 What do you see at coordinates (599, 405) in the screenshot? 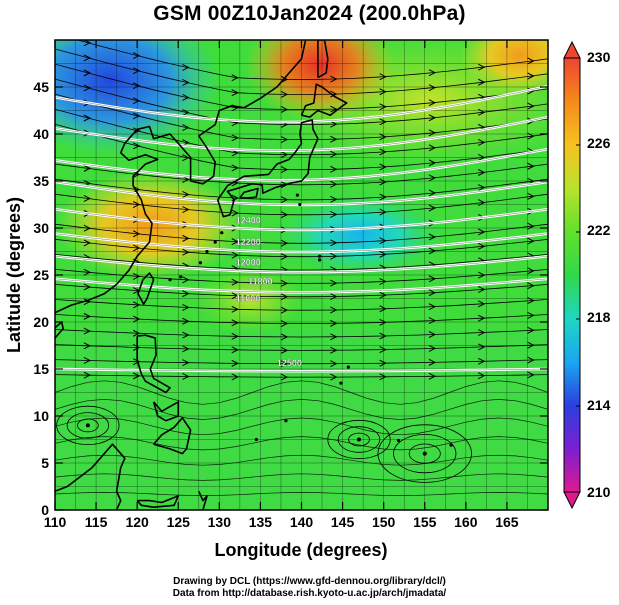
I see `colorbar-label-214: 214` at bounding box center [599, 405].